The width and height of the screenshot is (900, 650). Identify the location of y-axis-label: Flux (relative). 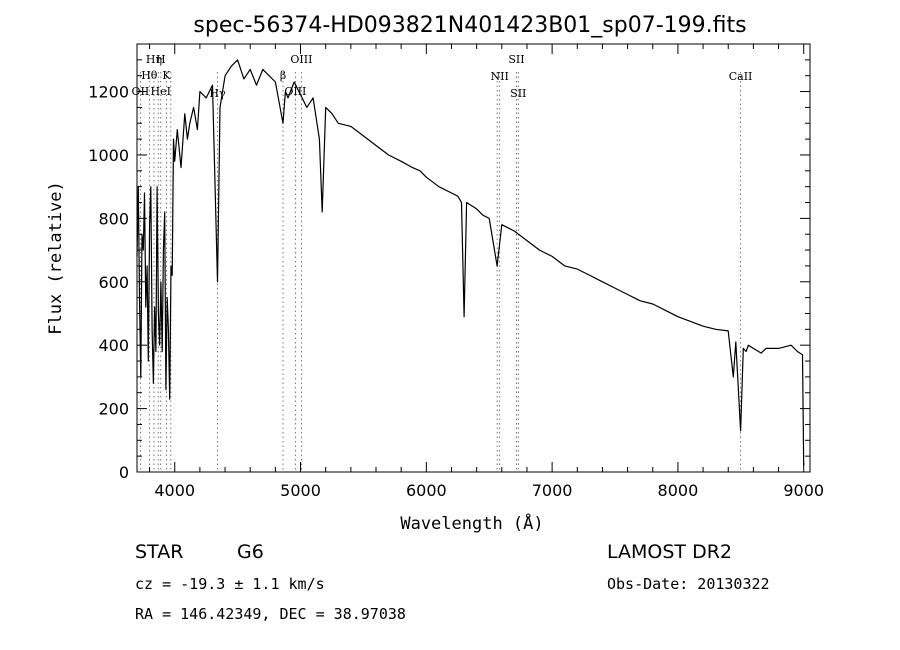
(56, 258).